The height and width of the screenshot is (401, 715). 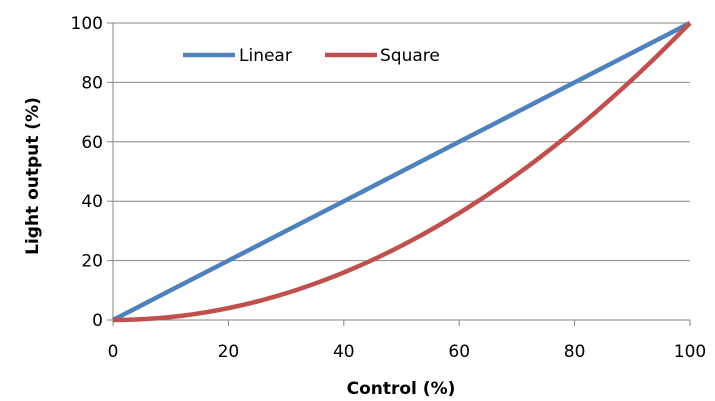 I want to click on x-tick-label-100: 100, so click(x=690, y=352).